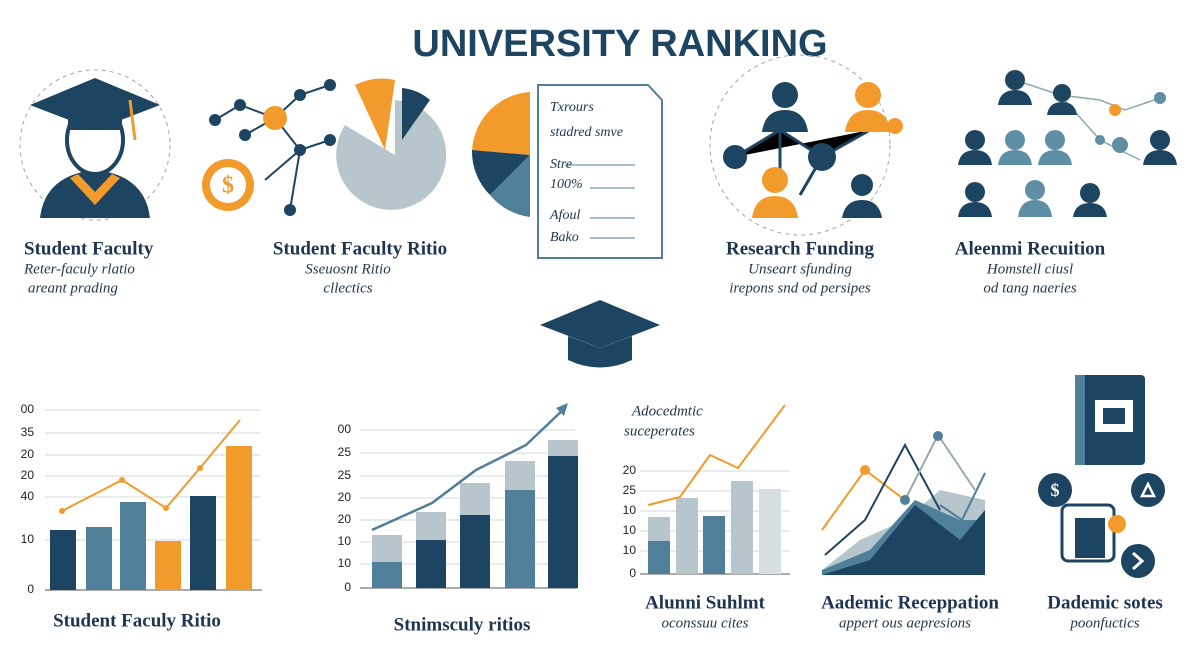  What do you see at coordinates (28, 496) in the screenshot?
I see `axis-label: 40` at bounding box center [28, 496].